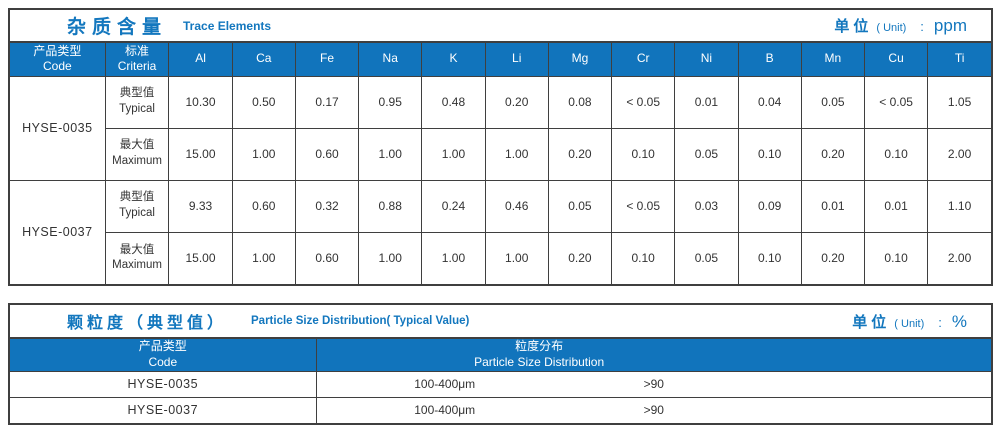 Image resolution: width=1000 pixels, height=433 pixels. I want to click on criteria-cell: 典型值 Typical, so click(137, 102).